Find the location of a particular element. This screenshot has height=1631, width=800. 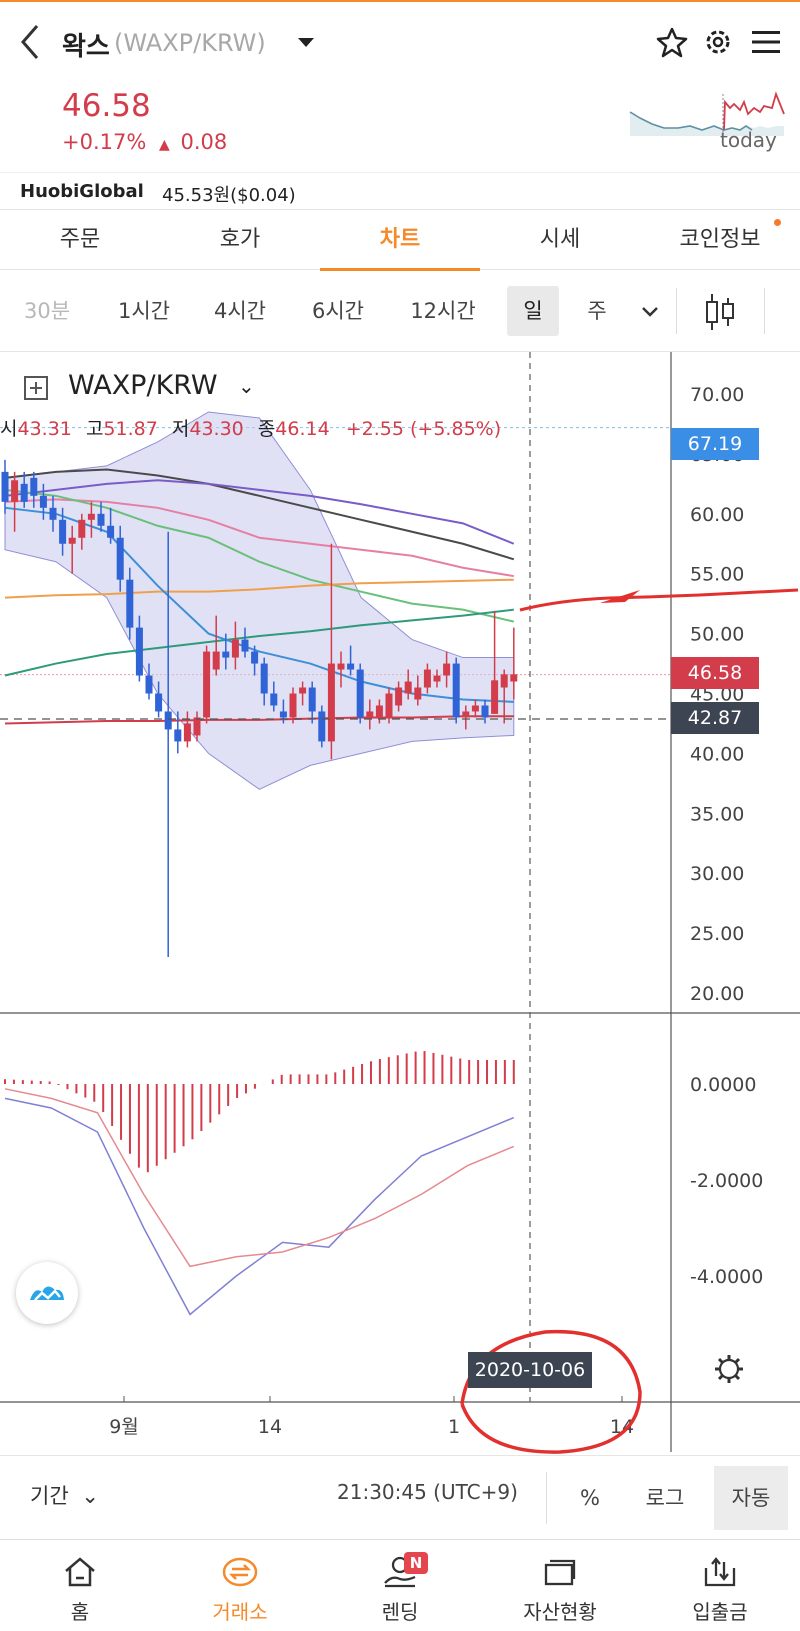

nav-lending: 렌딩 is located at coordinates (400, 1585).